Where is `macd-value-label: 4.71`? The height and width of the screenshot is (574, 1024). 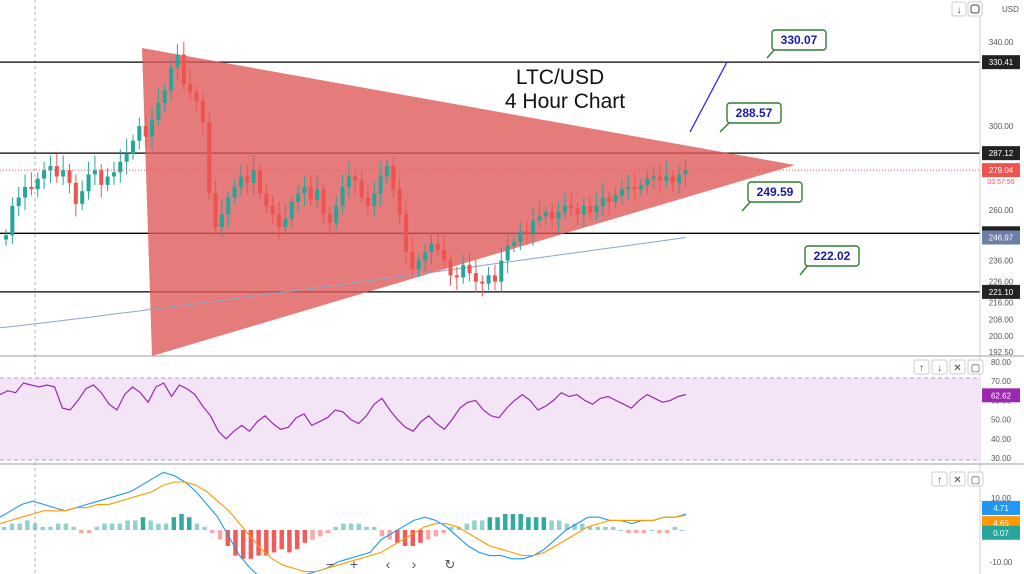 macd-value-label: 4.71 is located at coordinates (1001, 508).